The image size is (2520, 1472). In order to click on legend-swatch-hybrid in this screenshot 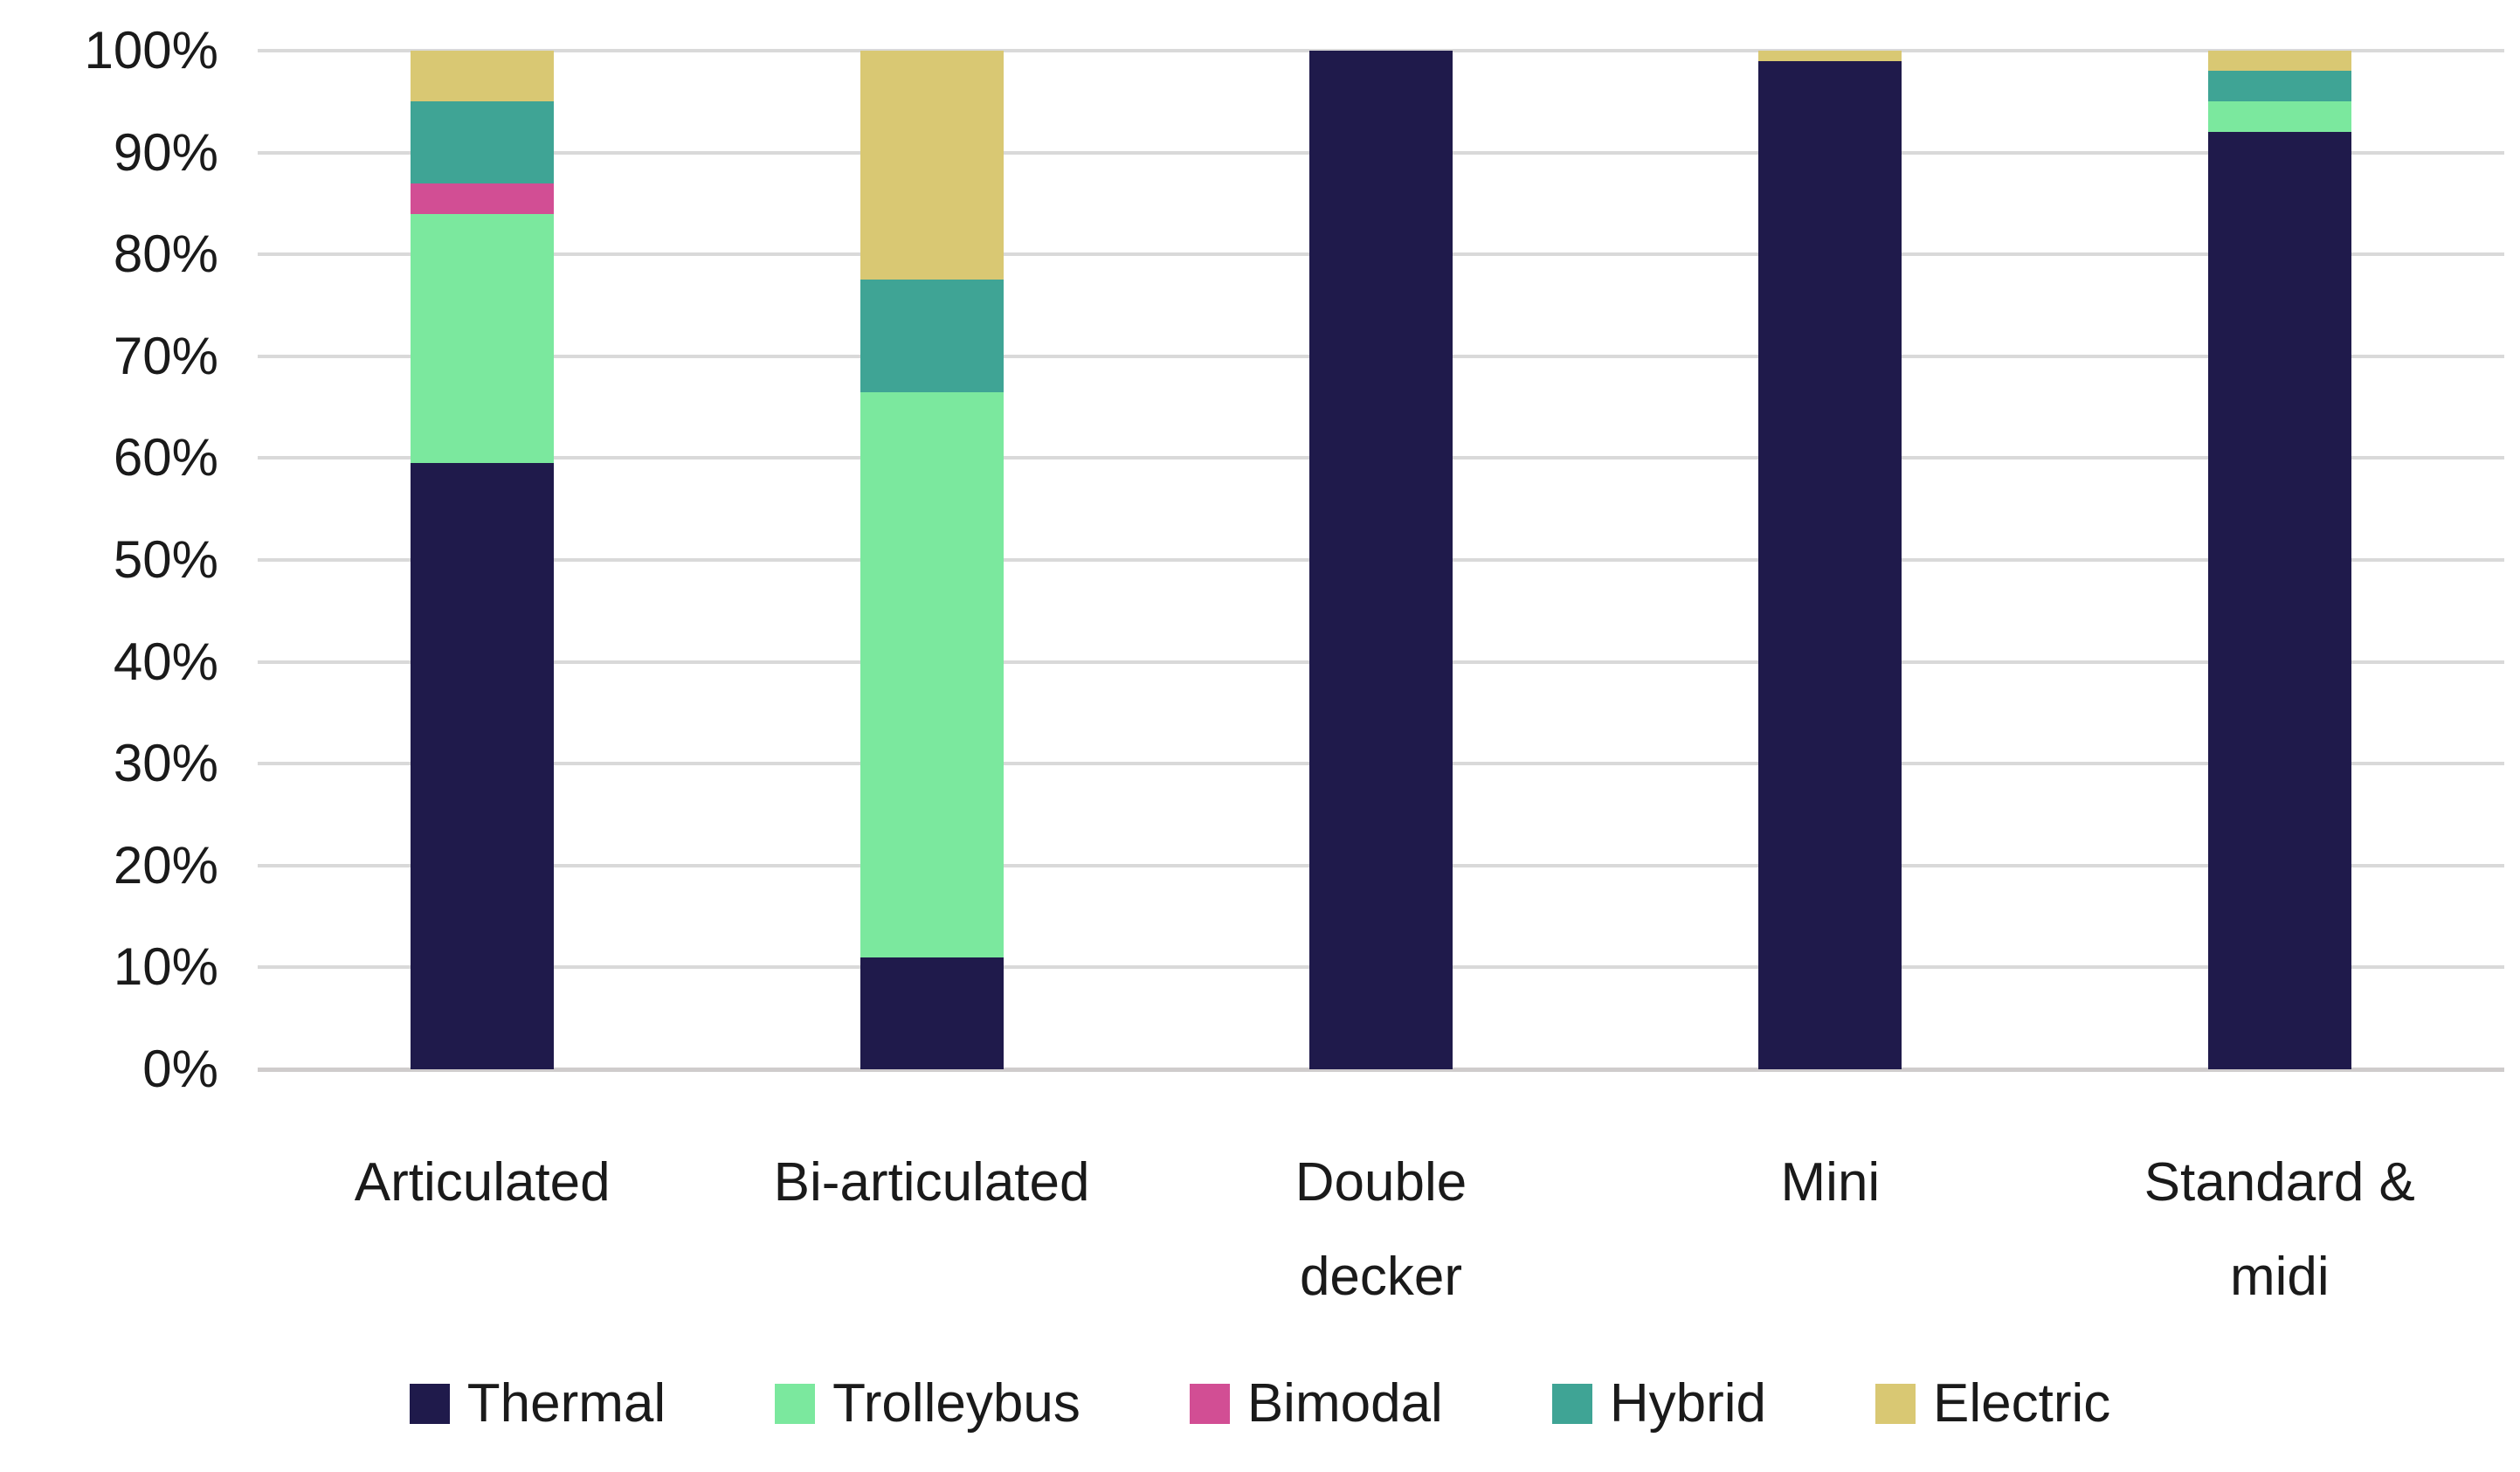, I will do `click(1571, 1404)`.